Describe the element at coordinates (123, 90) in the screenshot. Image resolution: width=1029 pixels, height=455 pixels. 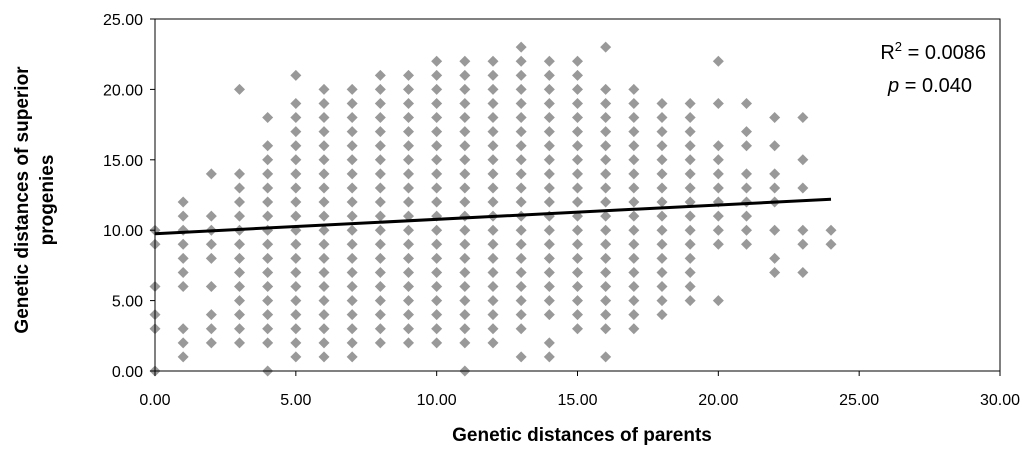
I see `y-tick-label: 20.00` at that location.